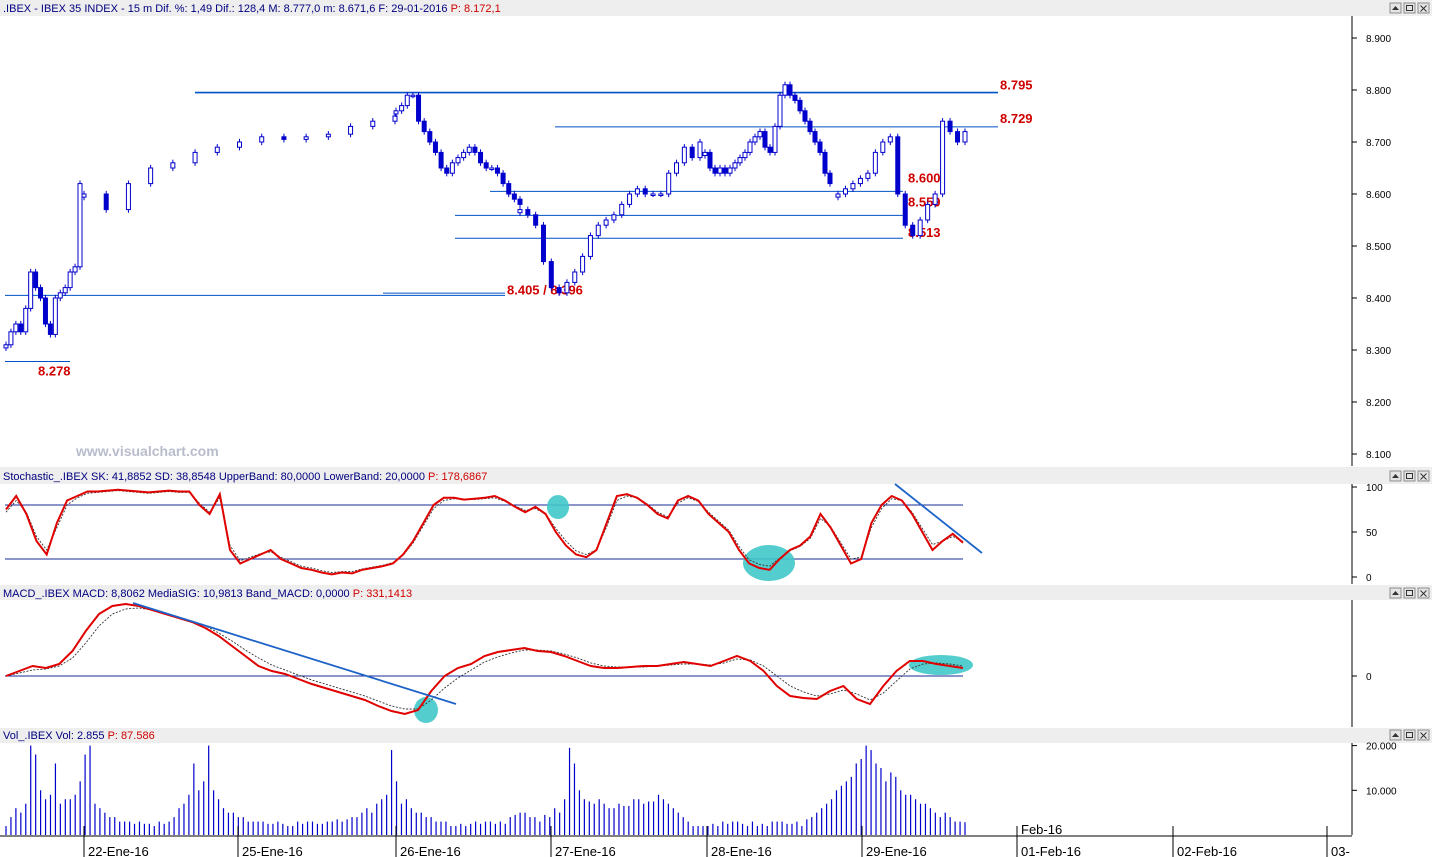 The height and width of the screenshot is (857, 1432). Describe the element at coordinates (896, 850) in the screenshot. I see `x-tick-label: 29-Ene-16` at that location.